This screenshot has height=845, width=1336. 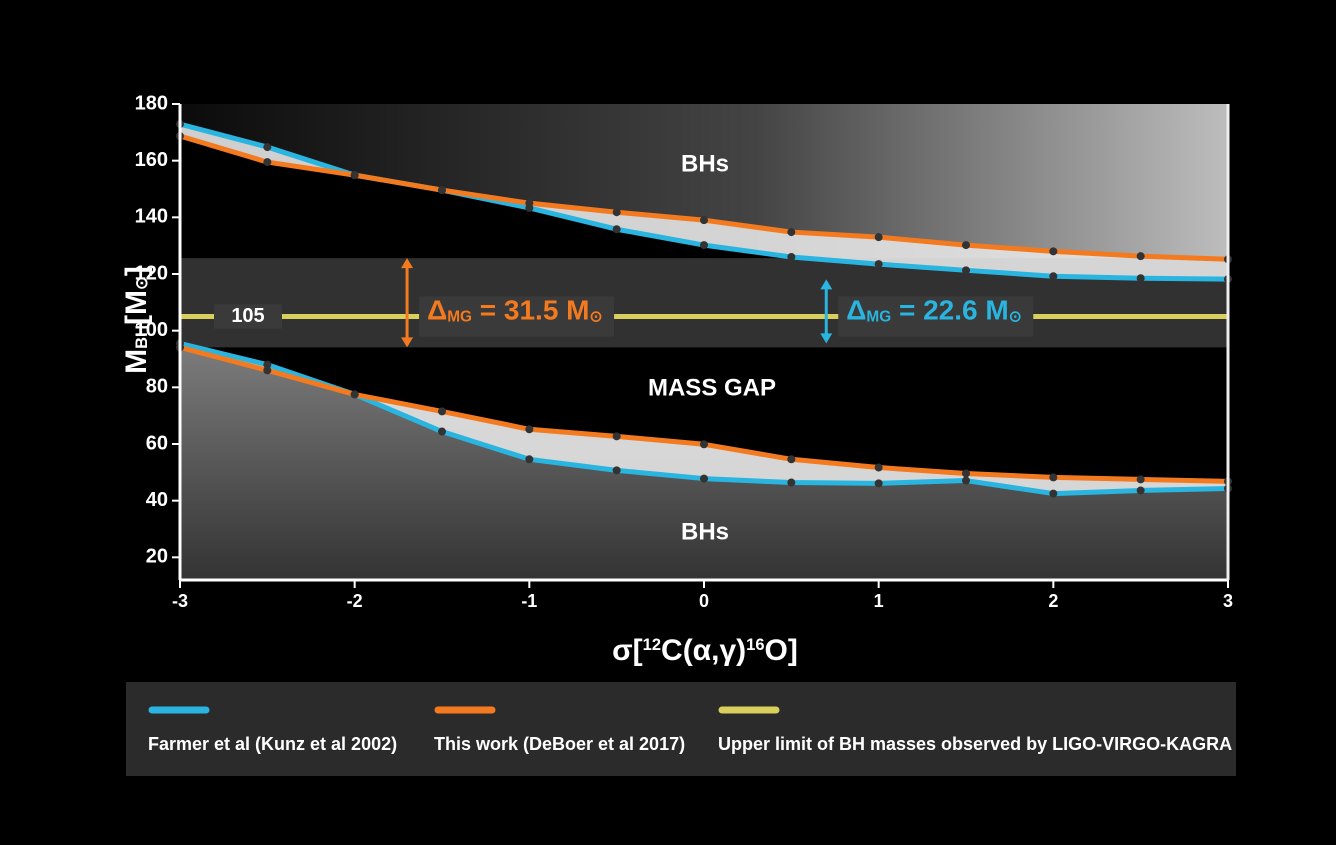 What do you see at coordinates (142, 337) in the screenshot?
I see `text-part: BH` at bounding box center [142, 337].